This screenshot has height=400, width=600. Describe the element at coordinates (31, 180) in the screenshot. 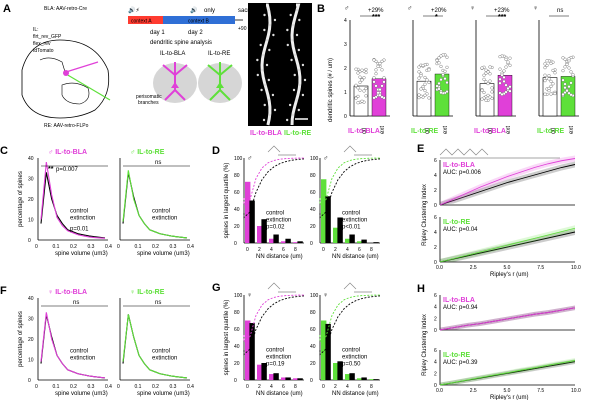

I see `ytick-label: 30` at that location.